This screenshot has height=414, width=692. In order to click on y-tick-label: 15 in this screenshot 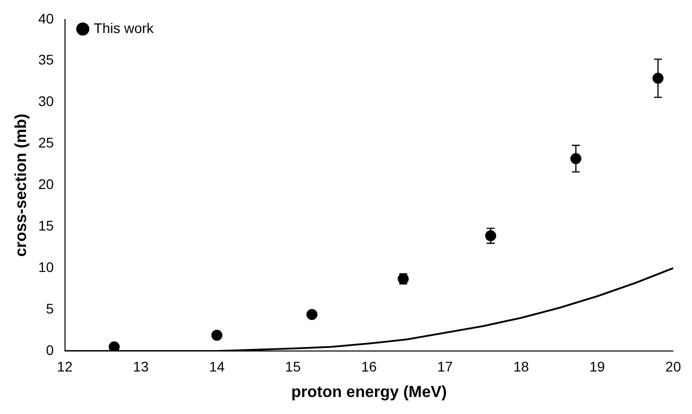, I will do `click(46, 226)`.